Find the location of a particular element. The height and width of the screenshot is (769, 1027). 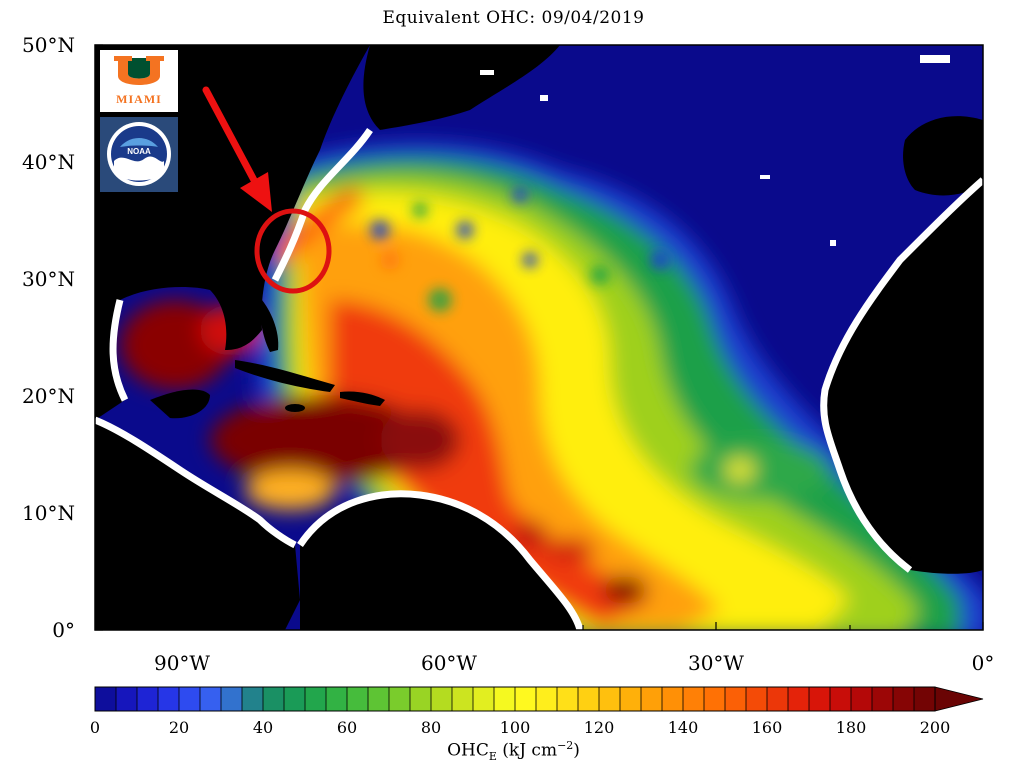

lon-label-90w: 90°W is located at coordinates (182, 663).